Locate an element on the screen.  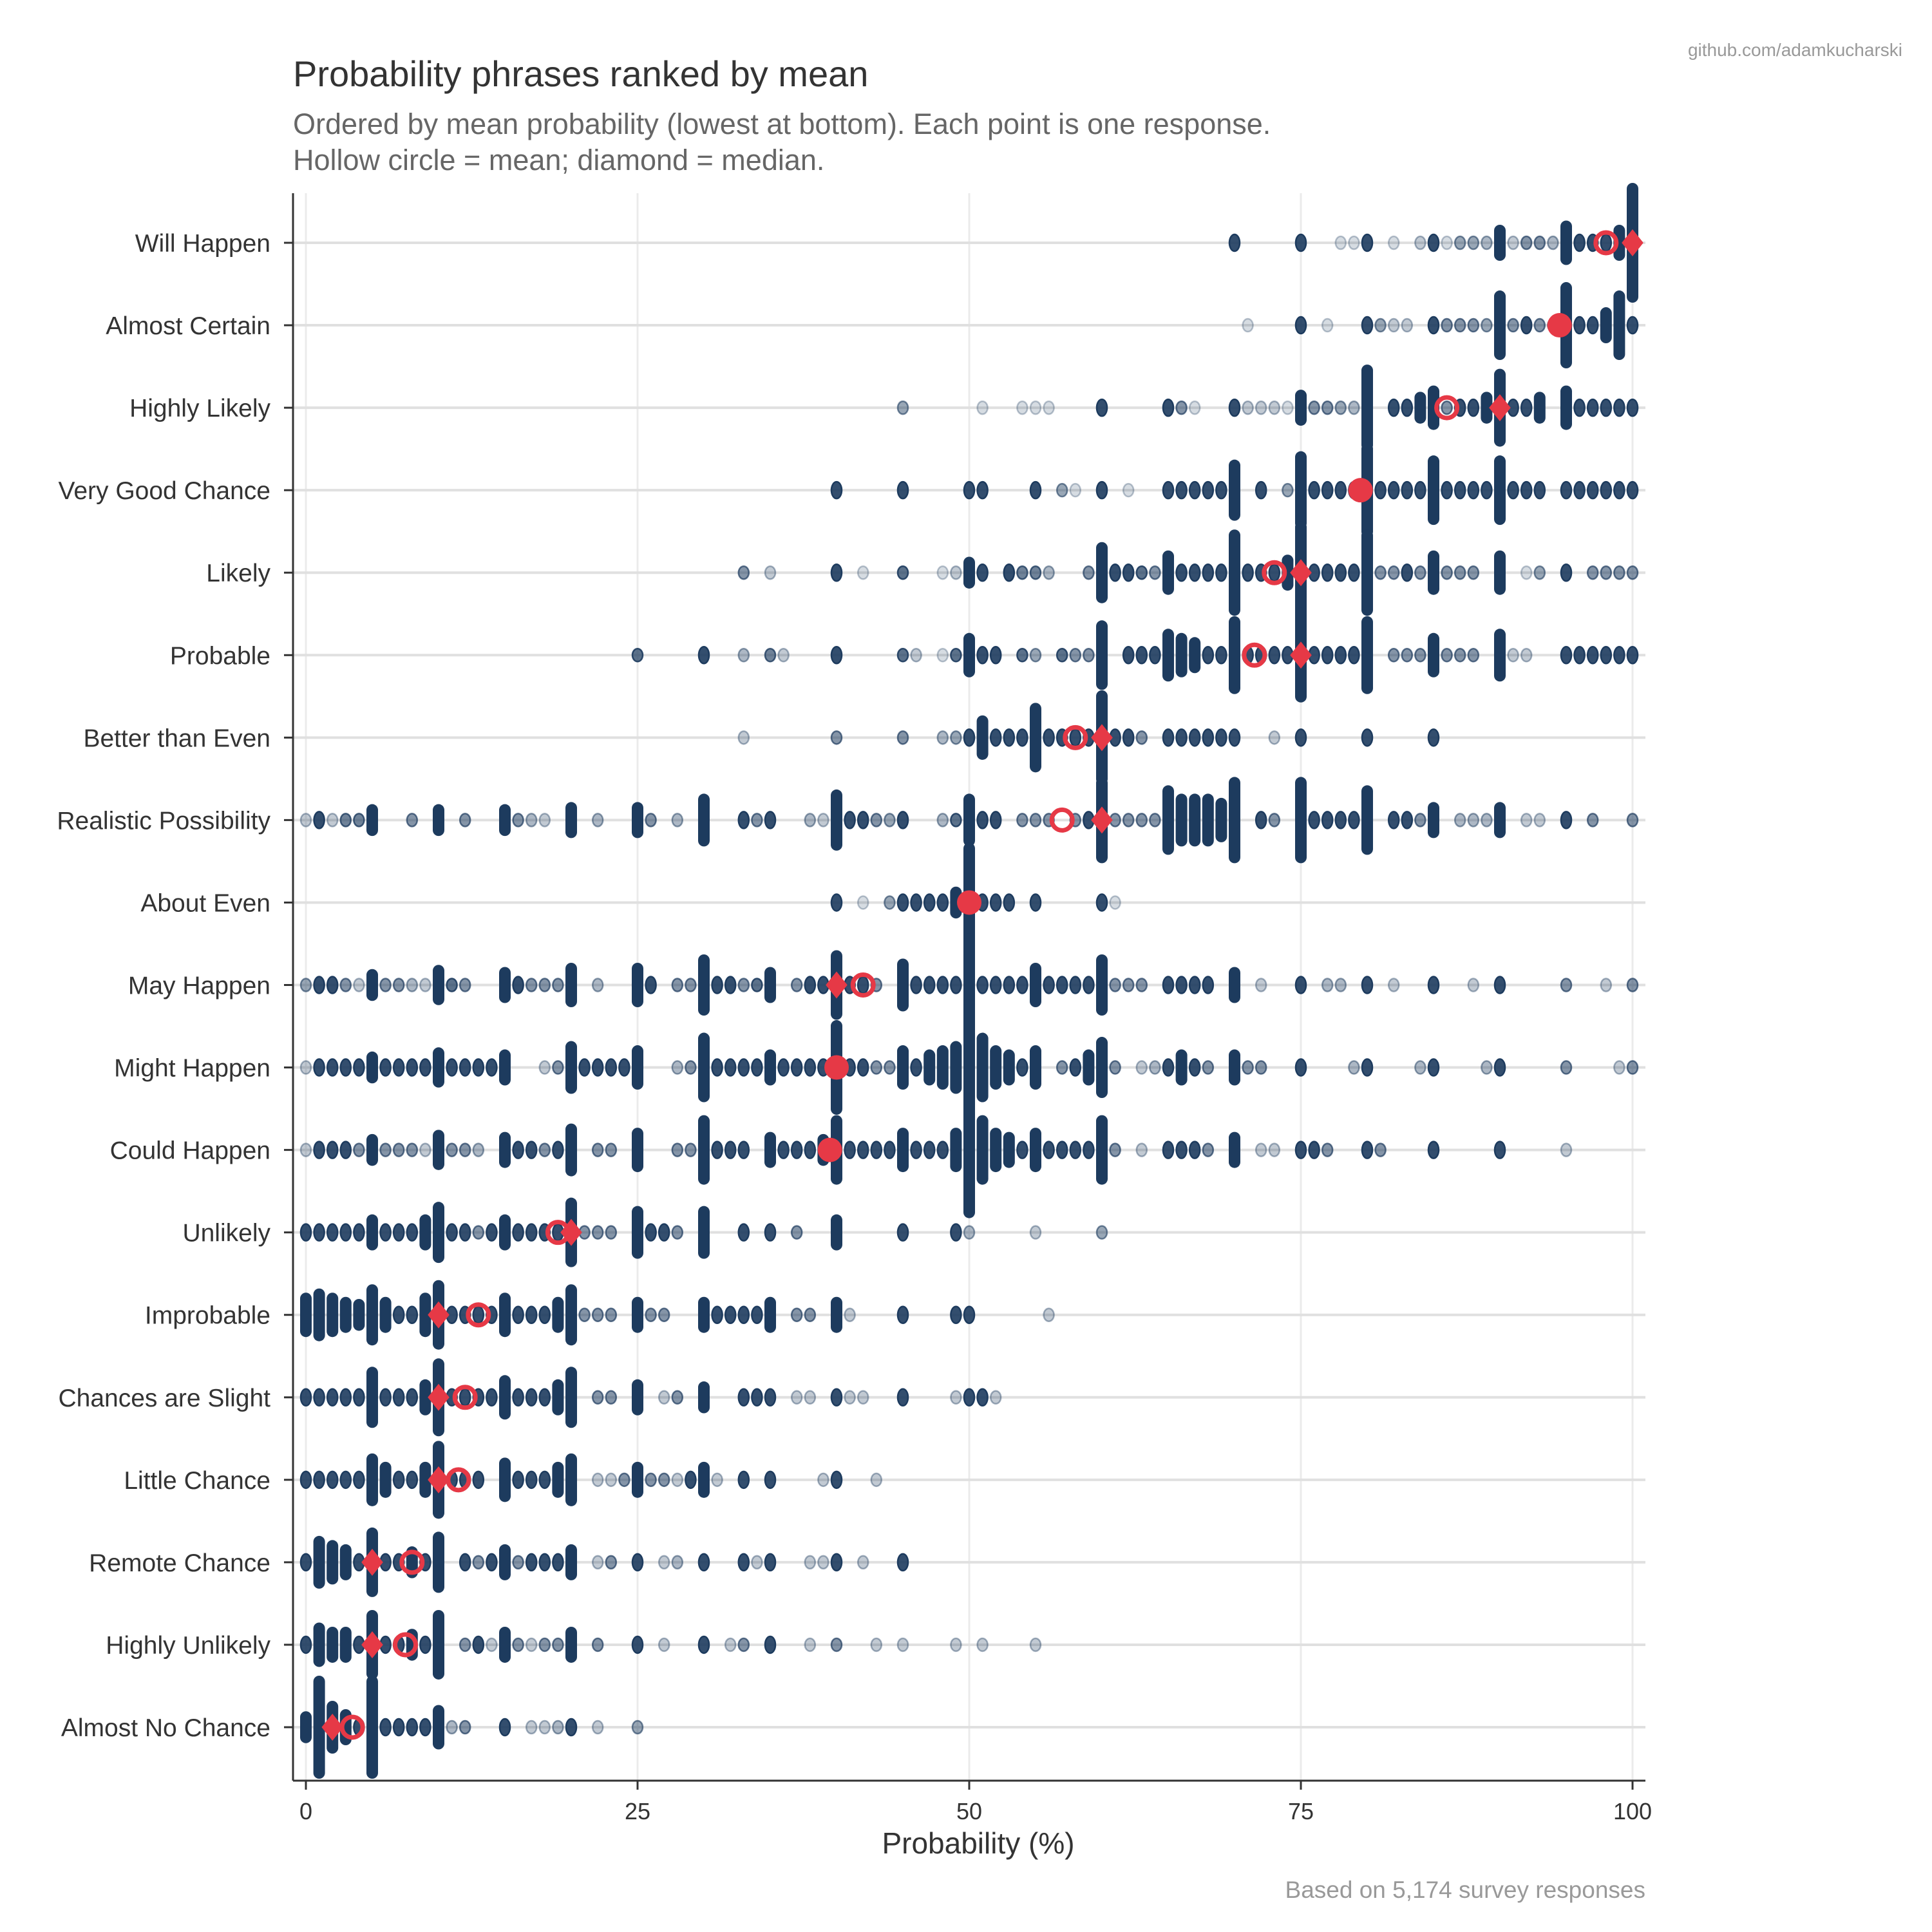
y-tick-label: Very Good Chance is located at coordinates (164, 491).